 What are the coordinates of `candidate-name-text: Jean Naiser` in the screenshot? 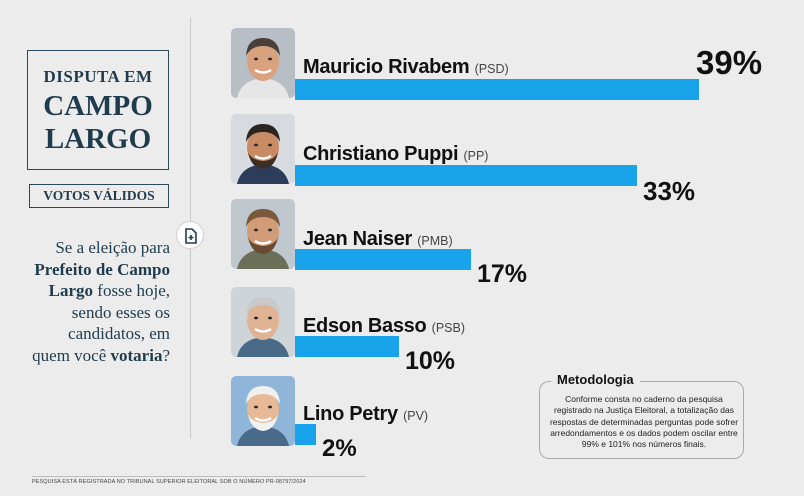 It's located at (360, 239).